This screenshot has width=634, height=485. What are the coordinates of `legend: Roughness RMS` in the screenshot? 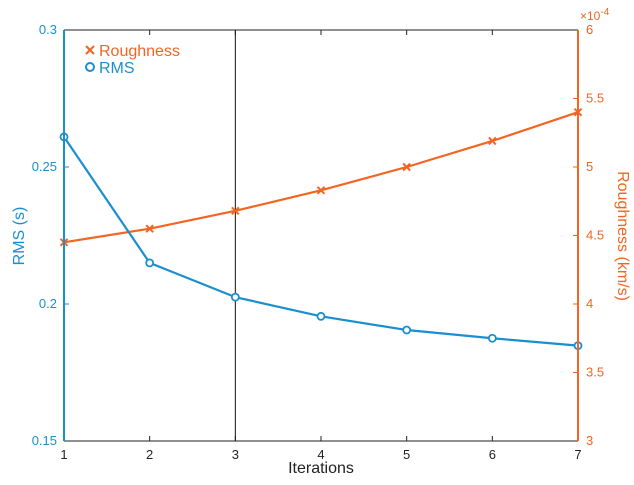 It's located at (132, 60).